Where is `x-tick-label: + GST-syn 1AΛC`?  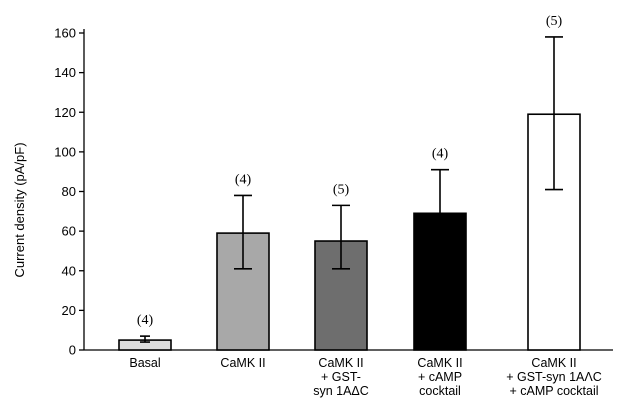
x-tick-label: + GST-syn 1AΛC is located at coordinates (554, 377).